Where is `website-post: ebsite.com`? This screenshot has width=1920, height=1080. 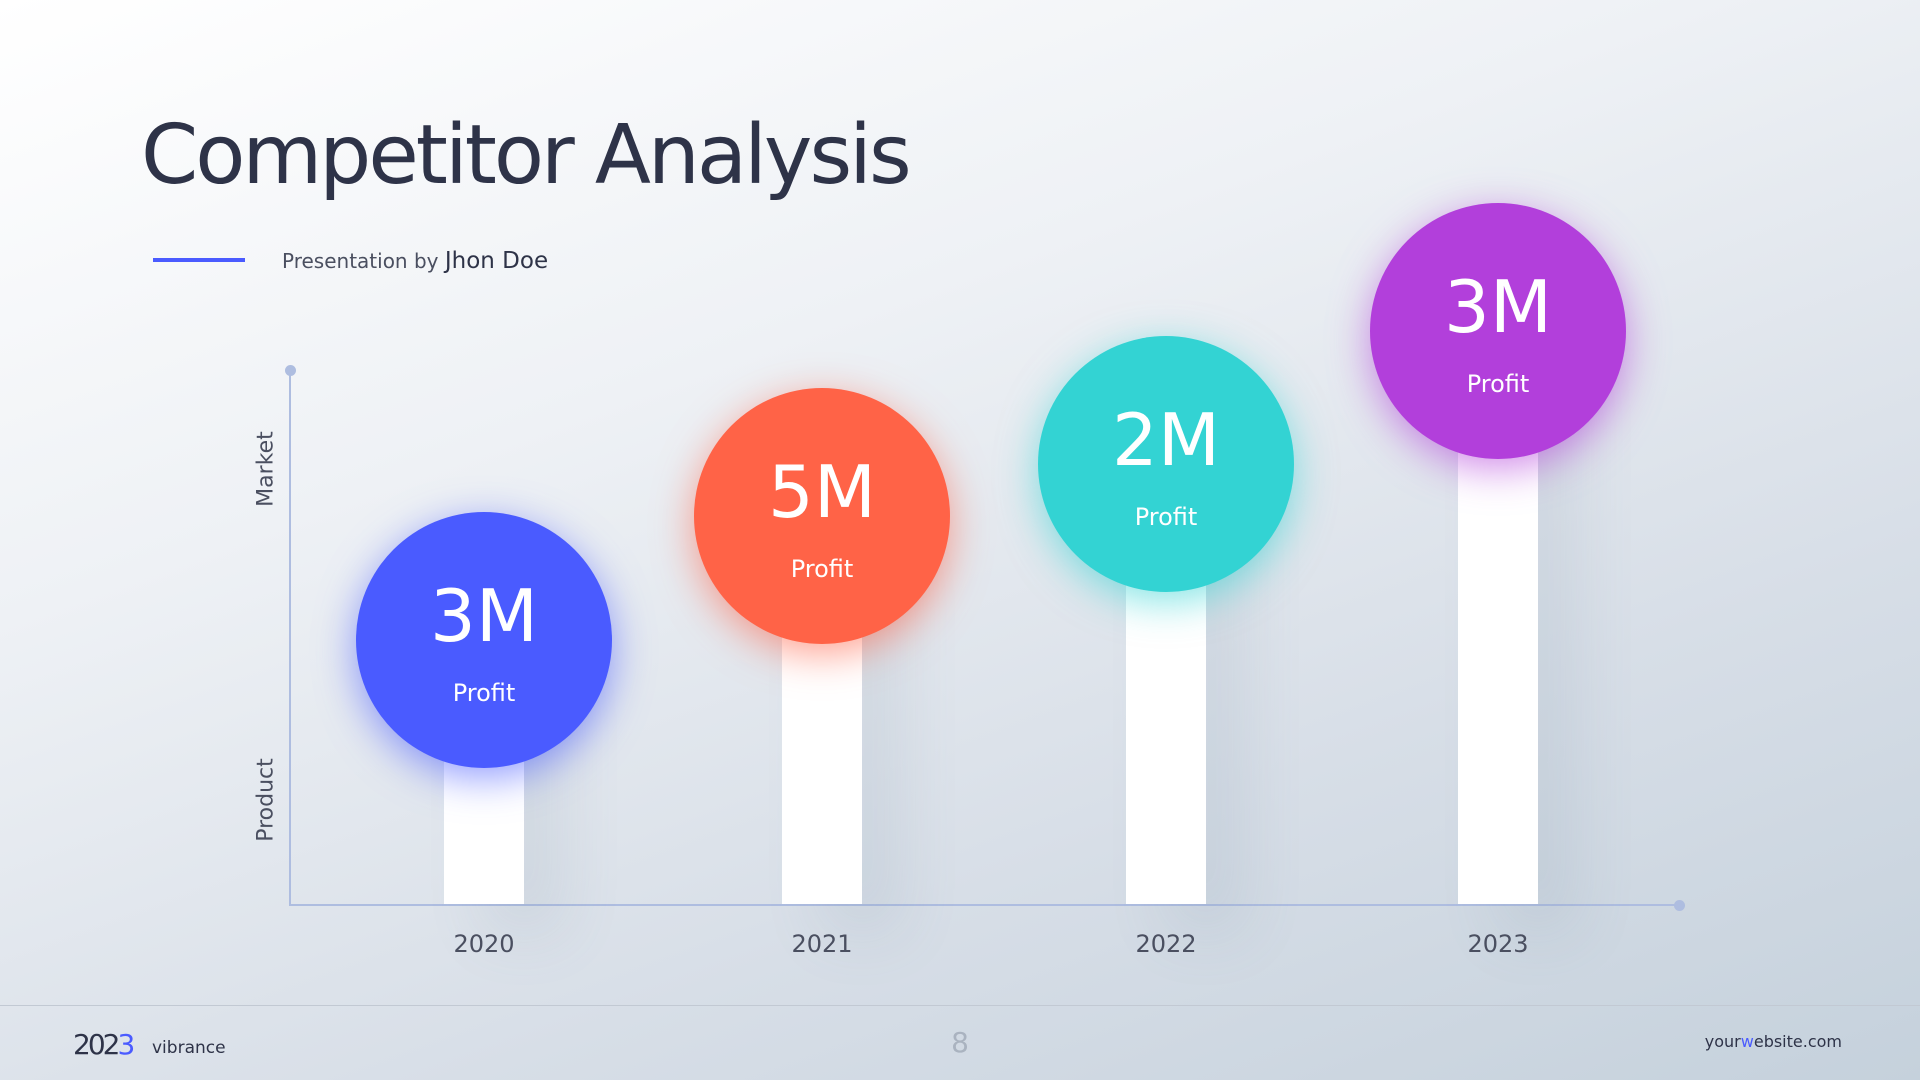 website-post: ebsite.com is located at coordinates (1797, 1041).